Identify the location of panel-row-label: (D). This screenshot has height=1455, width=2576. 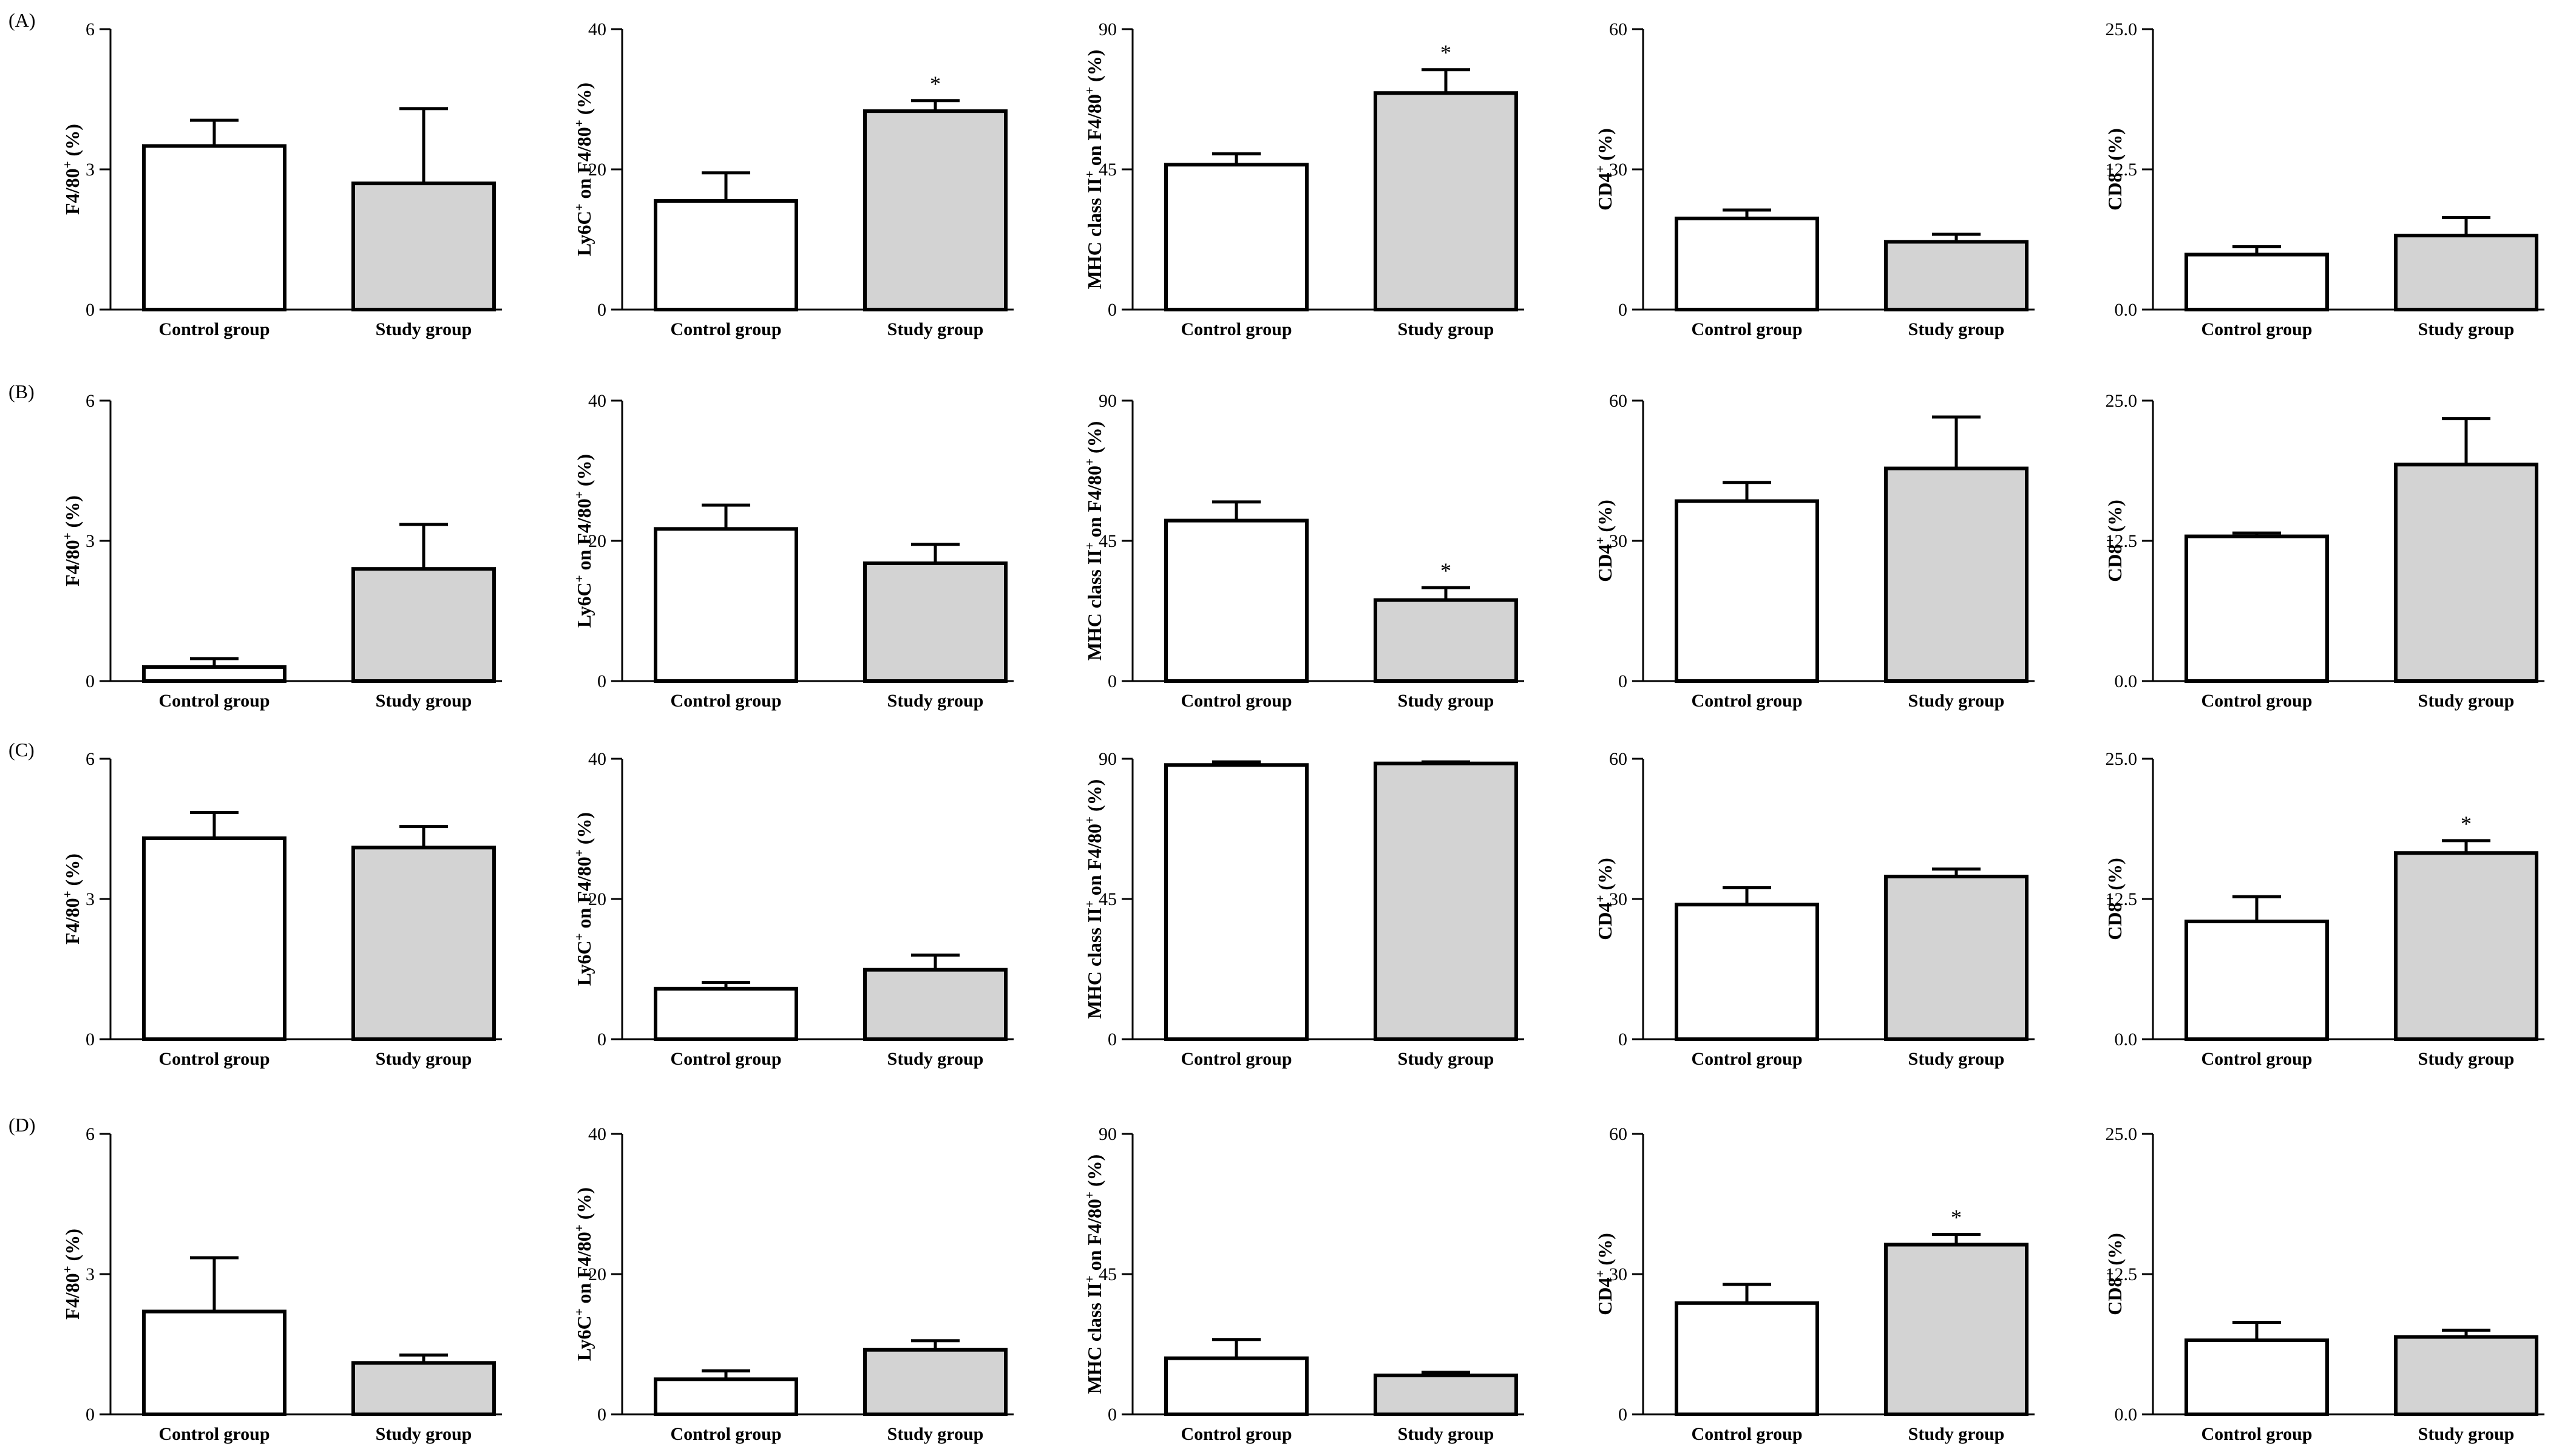
(21, 1125).